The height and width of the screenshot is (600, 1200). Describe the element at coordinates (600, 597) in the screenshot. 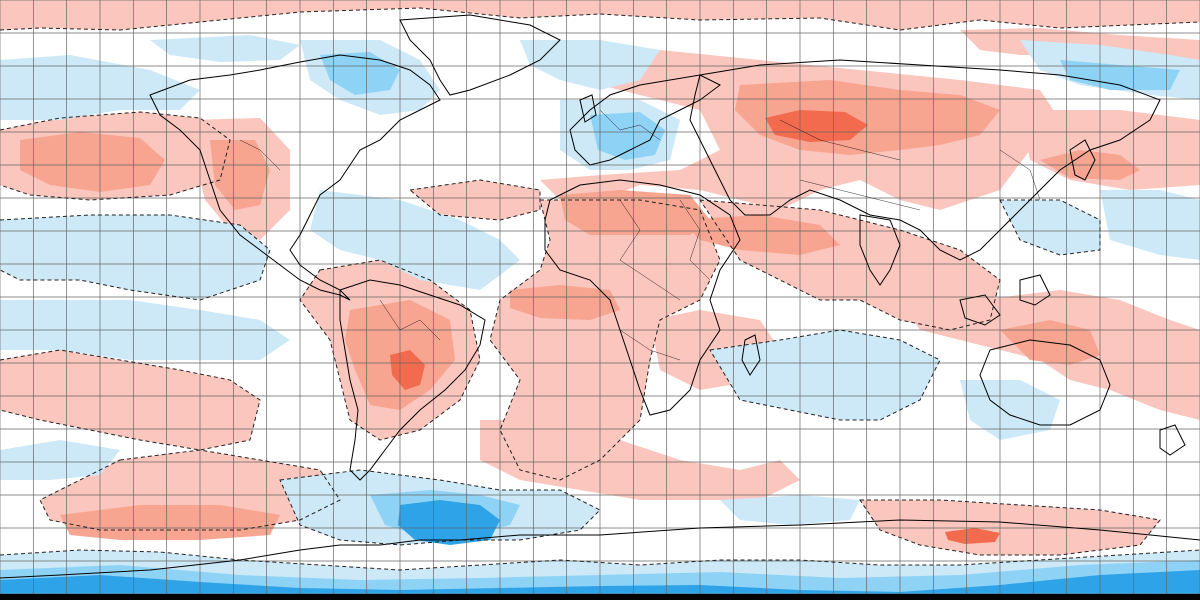

I see `bottom-frame-bar` at that location.